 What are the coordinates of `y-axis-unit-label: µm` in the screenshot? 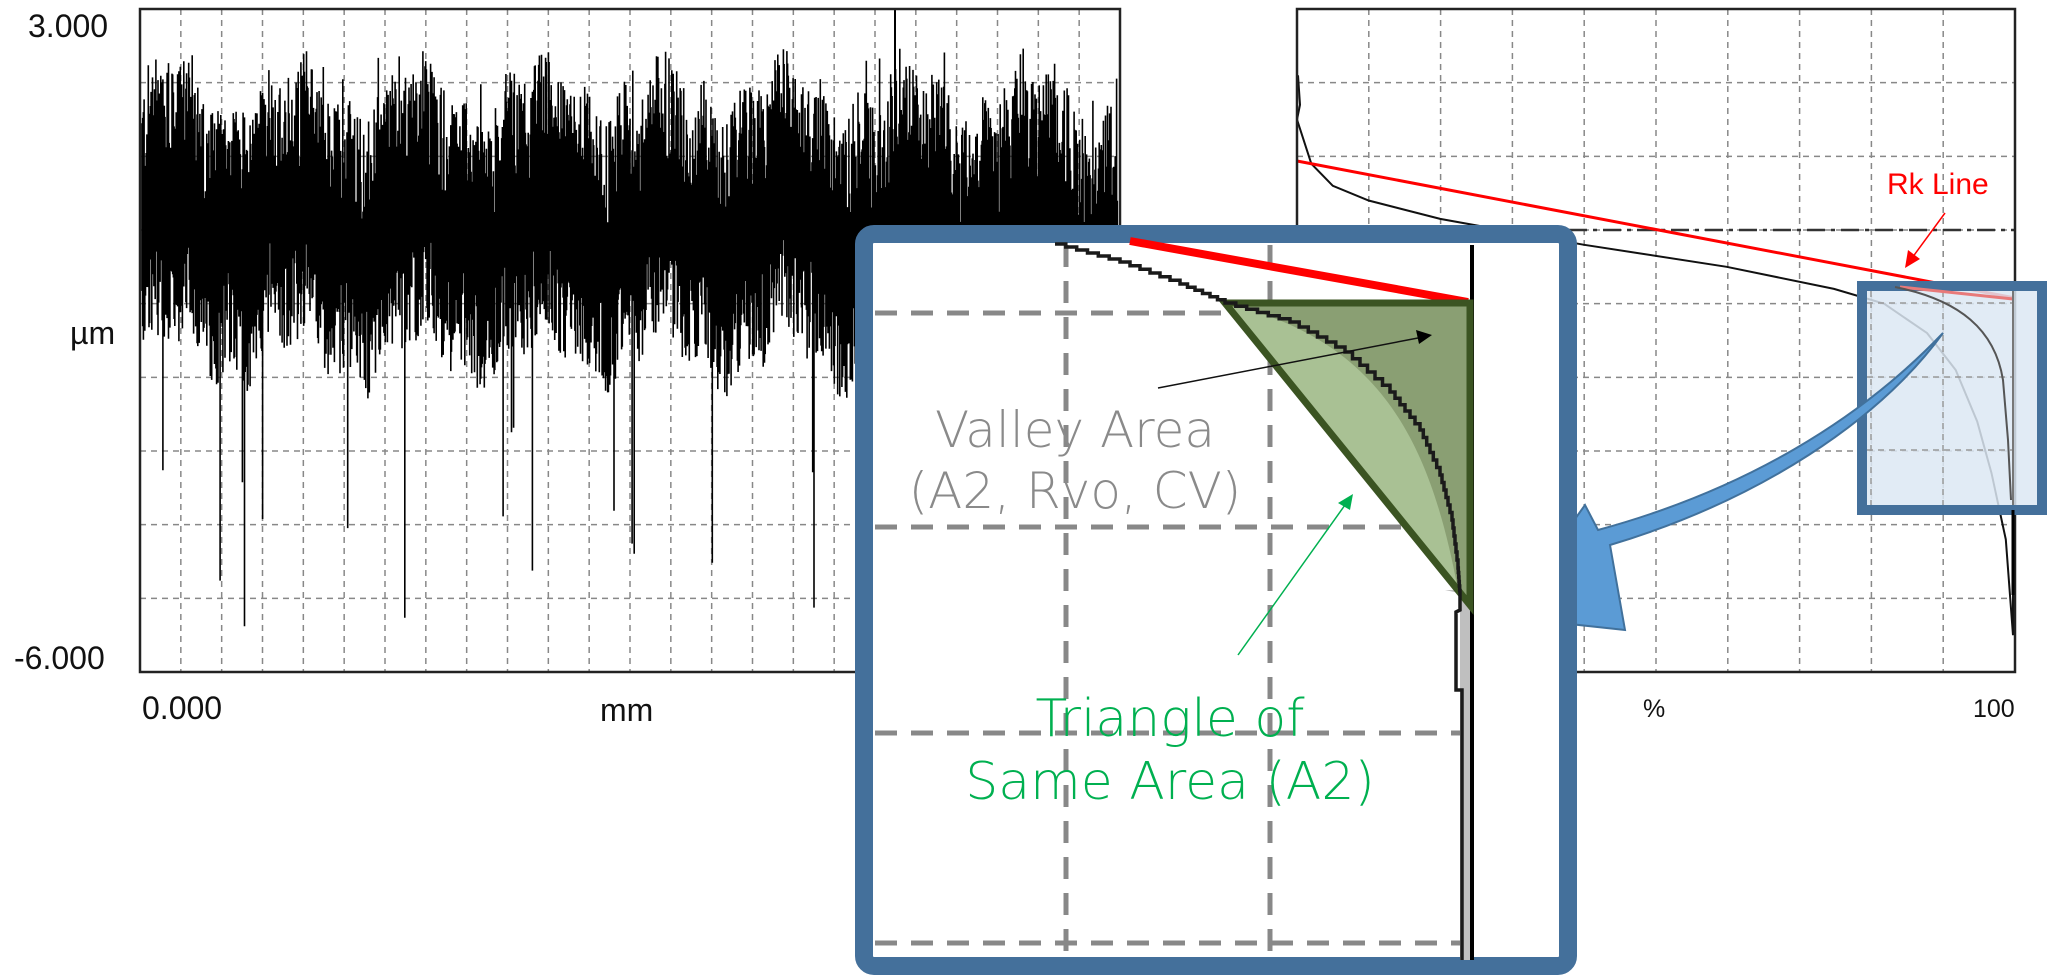 It's located at (93, 333).